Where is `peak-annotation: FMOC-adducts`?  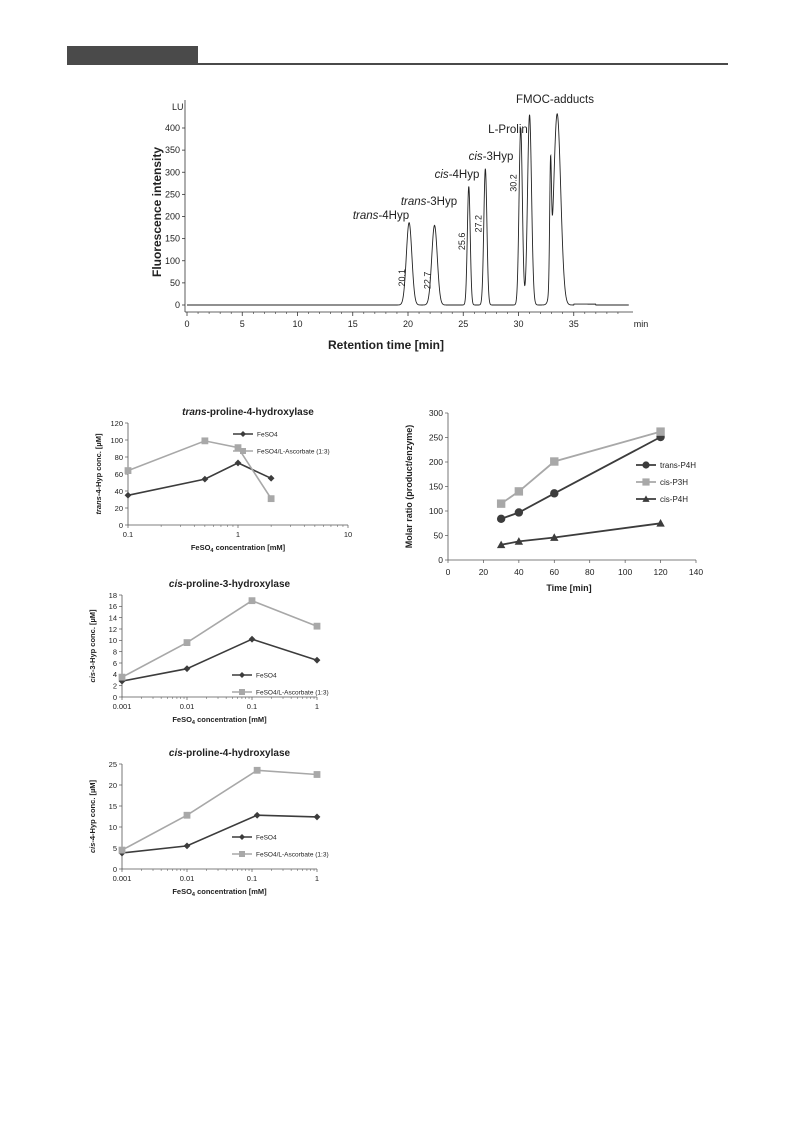 peak-annotation: FMOC-adducts is located at coordinates (555, 100).